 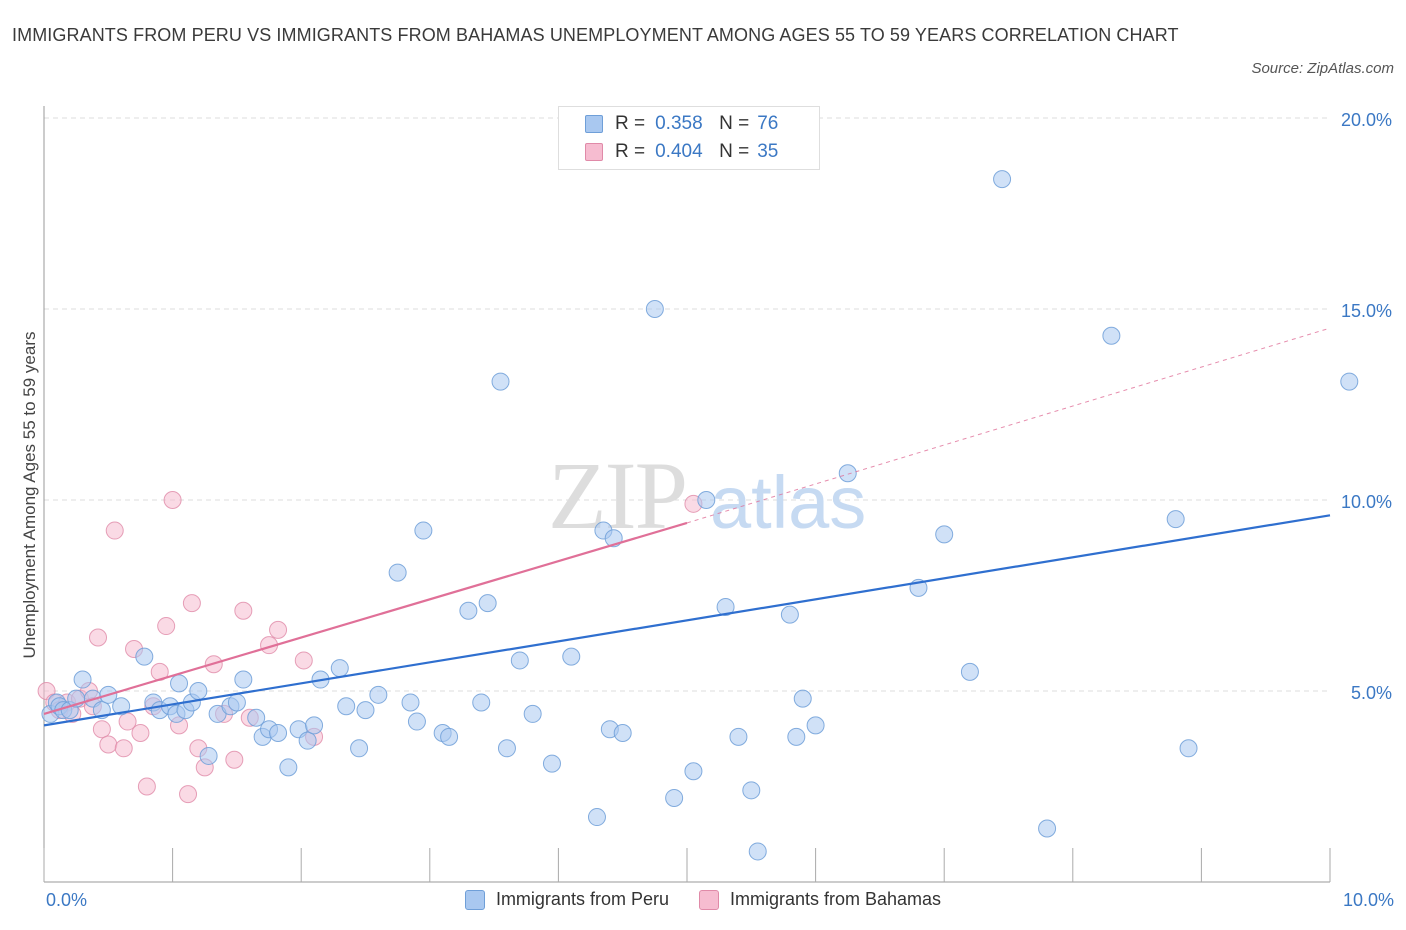 I want to click on legend-item-peru: Immigrants from Peru, so click(x=566, y=899).